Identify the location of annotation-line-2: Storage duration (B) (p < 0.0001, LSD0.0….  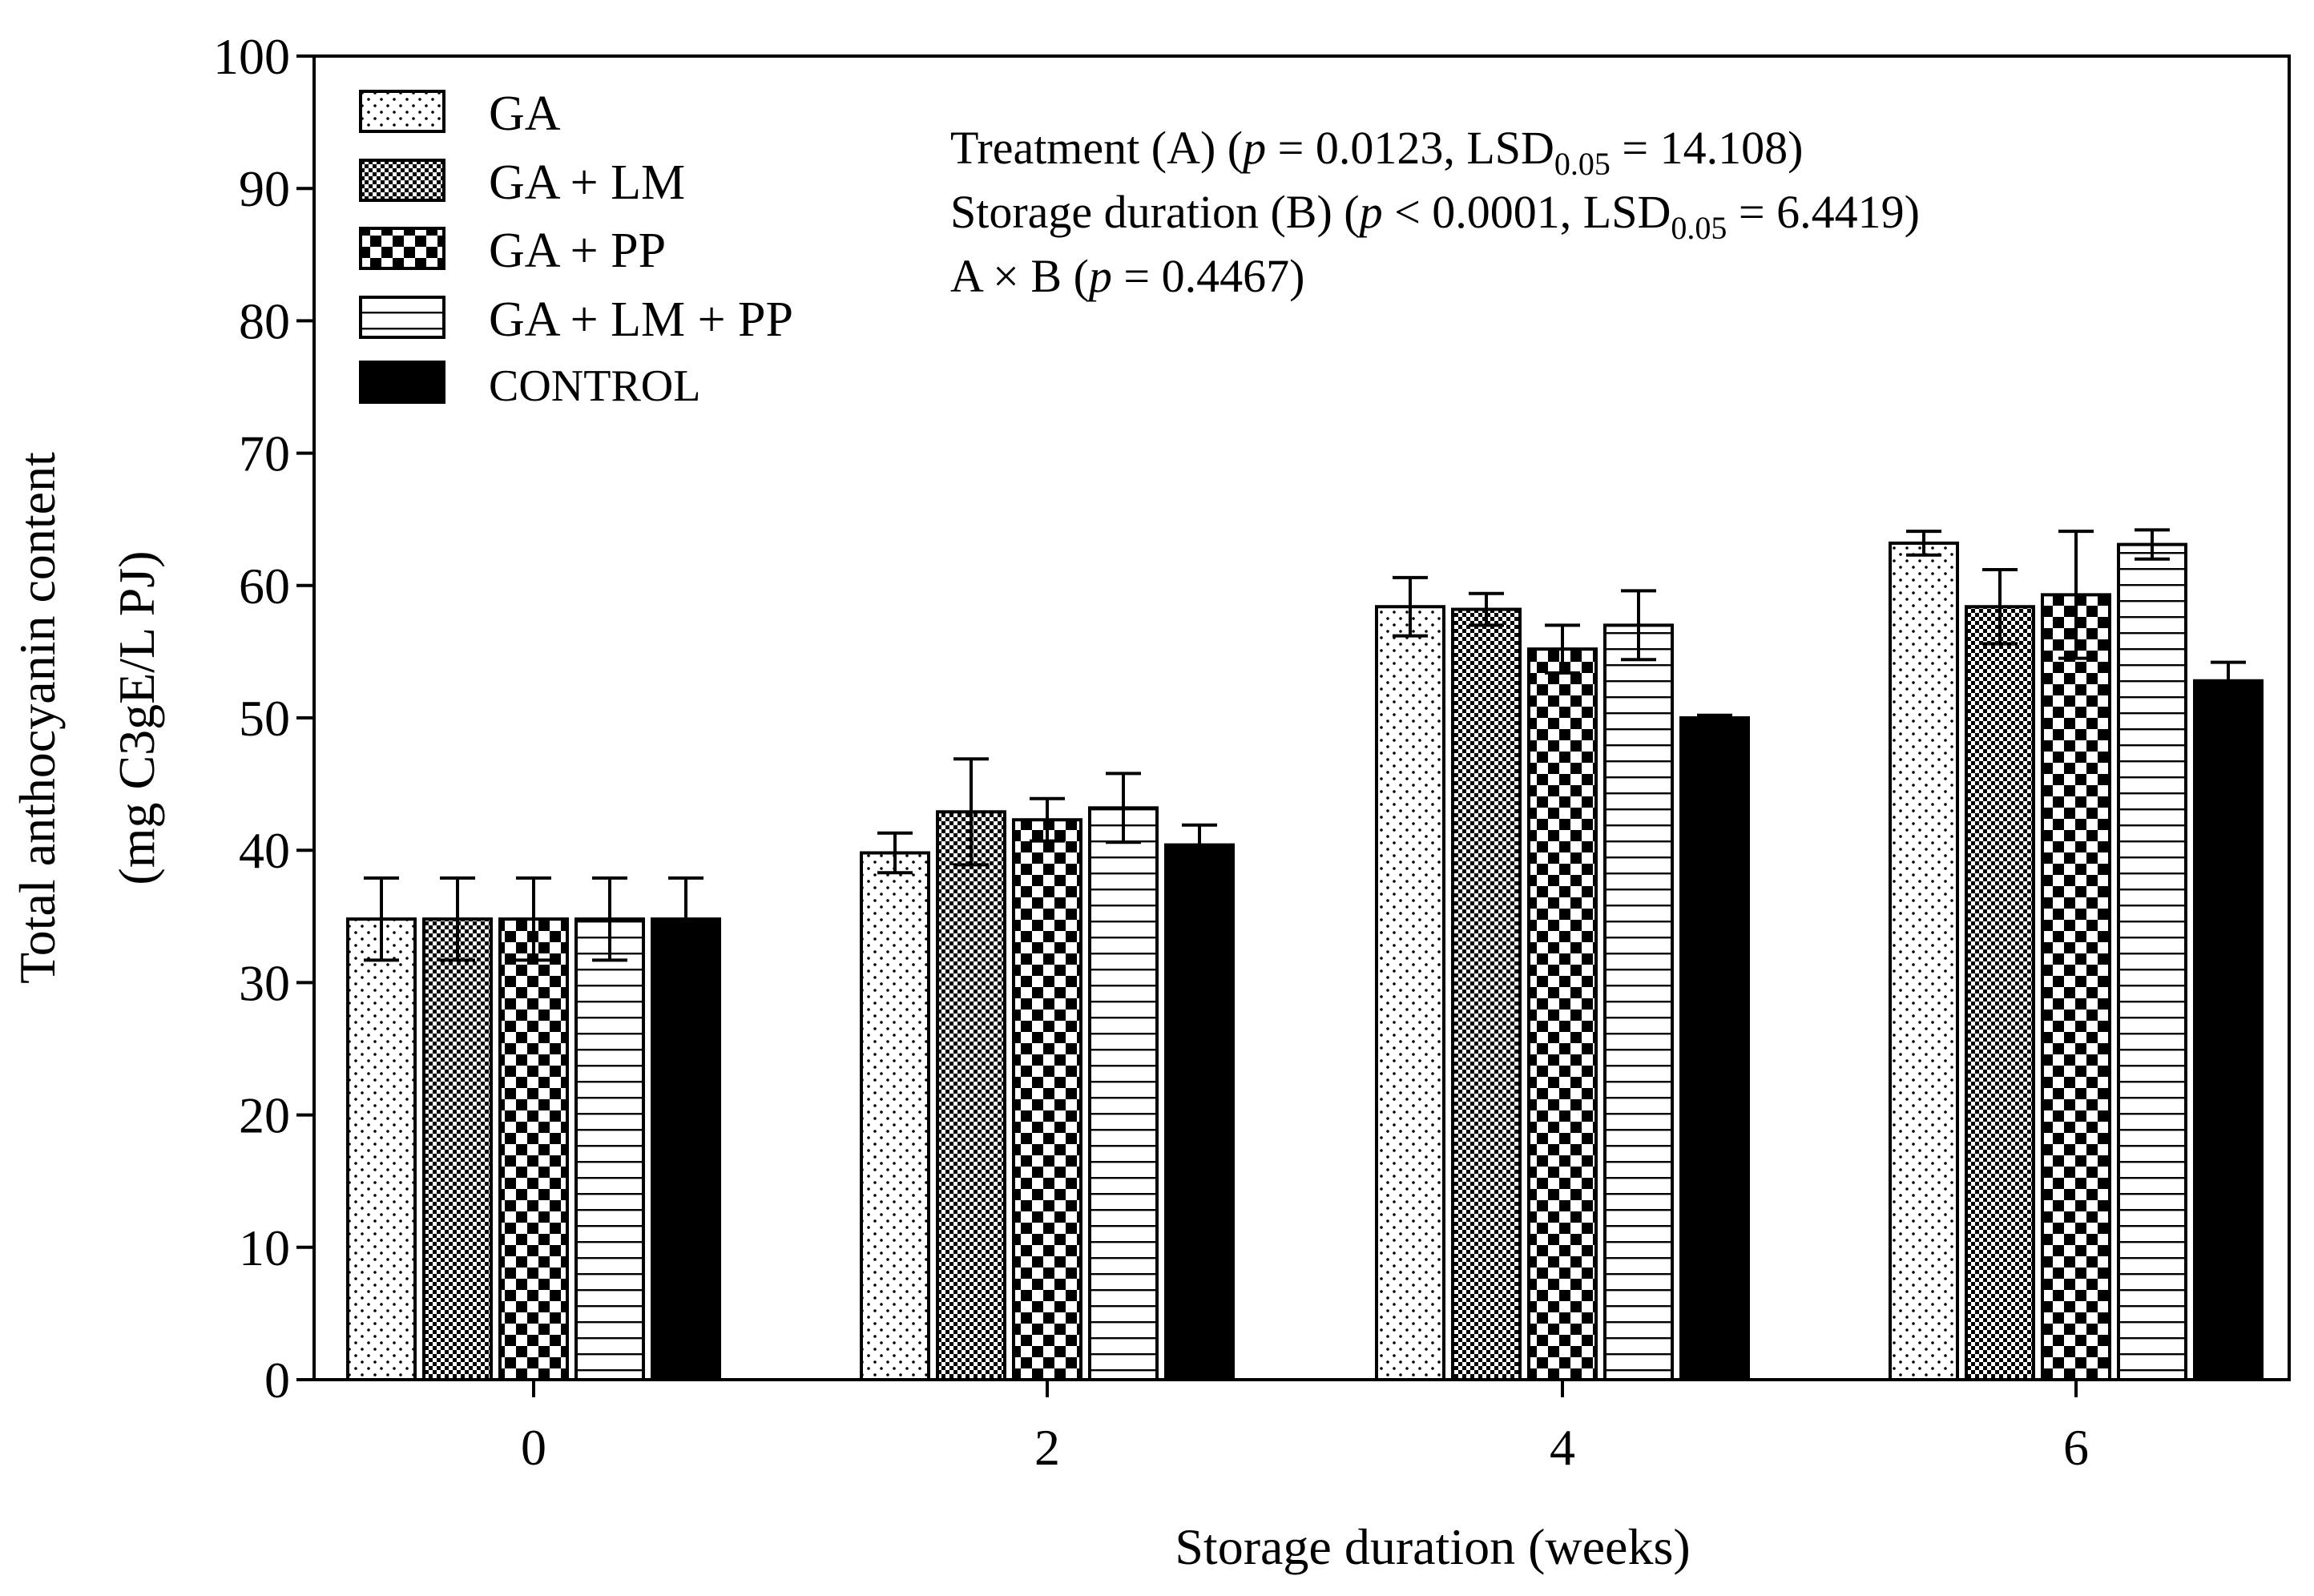
(1435, 216).